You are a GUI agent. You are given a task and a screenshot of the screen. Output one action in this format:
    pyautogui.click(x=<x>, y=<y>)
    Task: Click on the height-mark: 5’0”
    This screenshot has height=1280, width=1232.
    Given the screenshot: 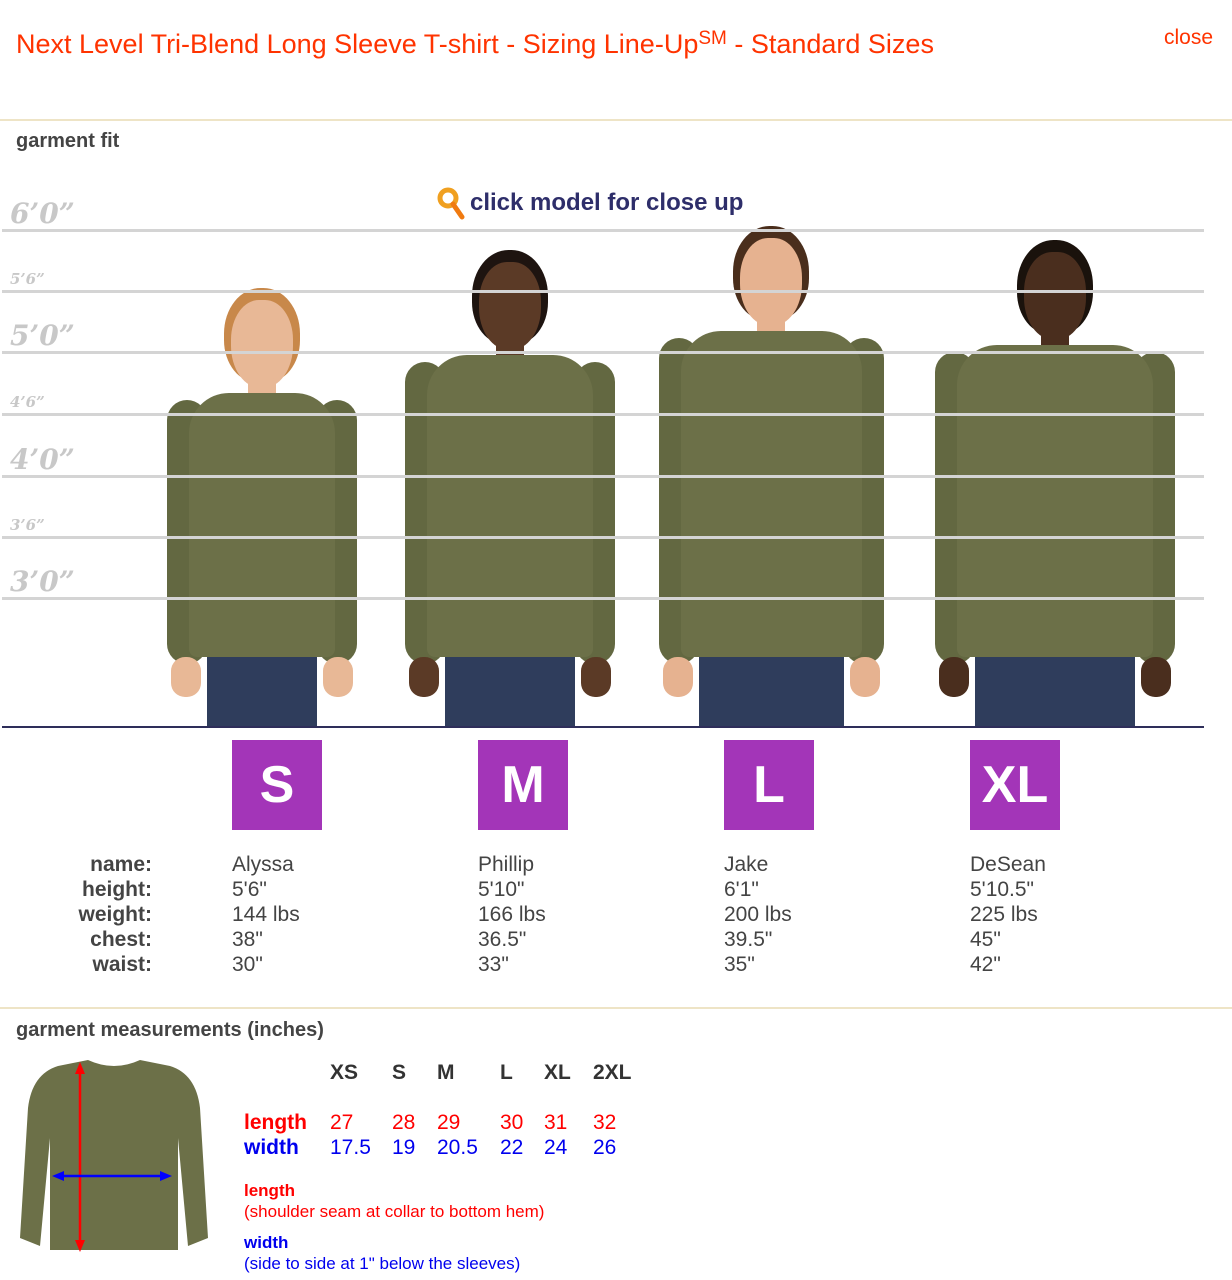 What is the action you would take?
    pyautogui.click(x=42, y=335)
    